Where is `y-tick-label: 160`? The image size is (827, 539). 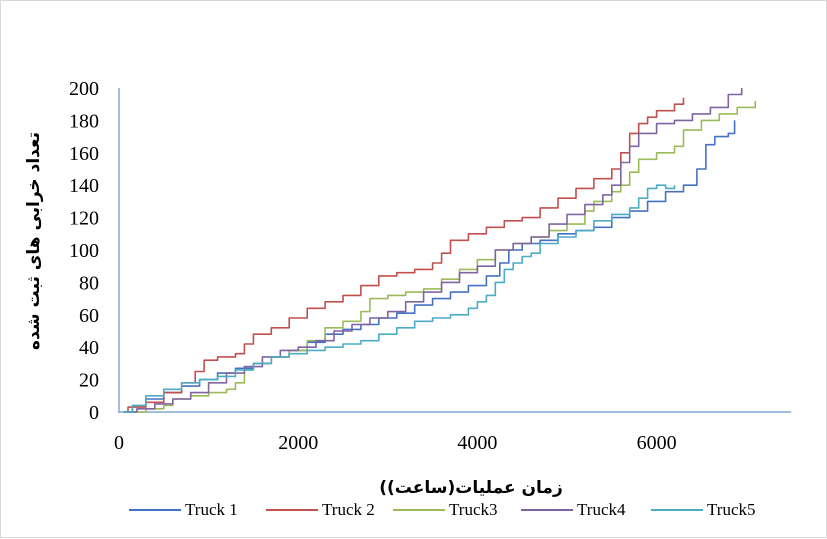
y-tick-label: 160 is located at coordinates (84, 154).